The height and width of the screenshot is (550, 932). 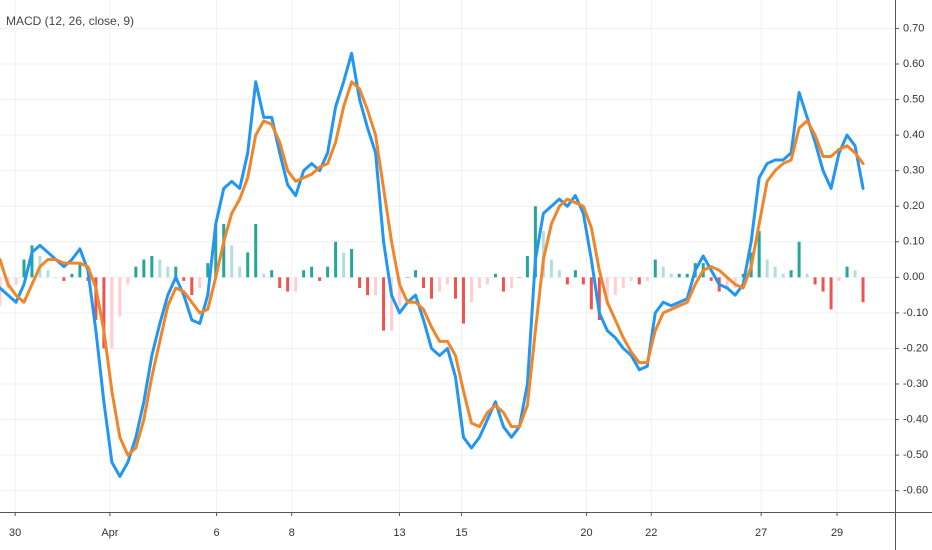 I want to click on x-tick-label: 30, so click(x=15, y=533).